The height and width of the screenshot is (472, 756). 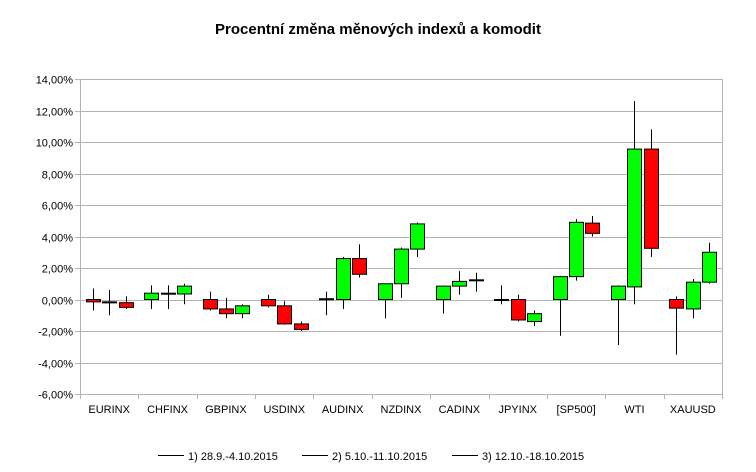 I want to click on x-category-label: XAUUSD, so click(x=693, y=410).